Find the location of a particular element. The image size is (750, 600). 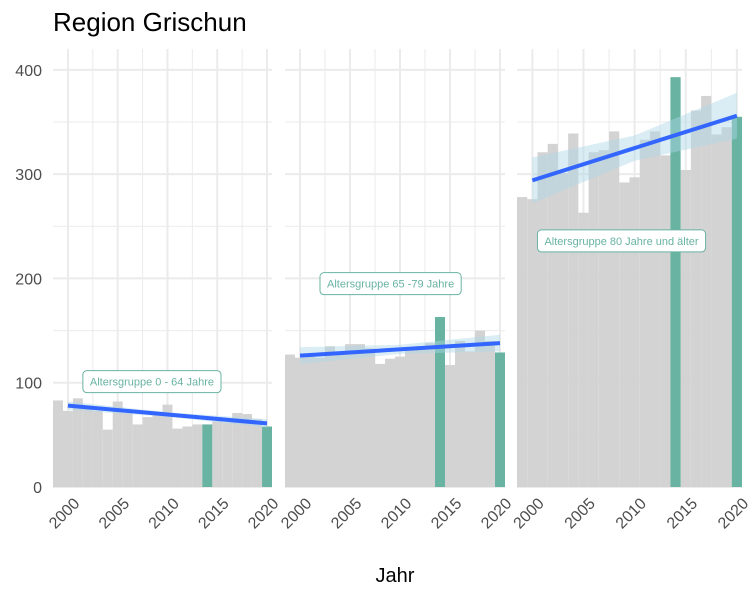

panel-label: Altersgruppe 80 Jahre und älter is located at coordinates (621, 241).